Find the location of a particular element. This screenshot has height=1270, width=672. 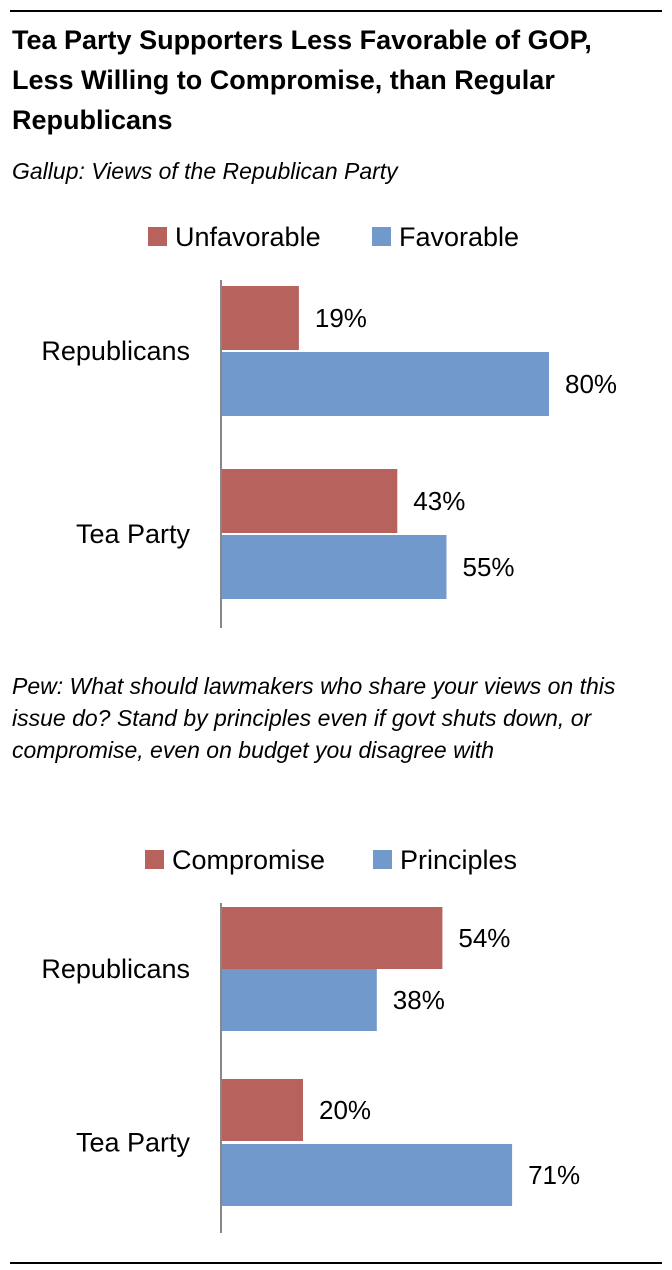

legend-label-unfavorable: Unfavorable is located at coordinates (248, 237).